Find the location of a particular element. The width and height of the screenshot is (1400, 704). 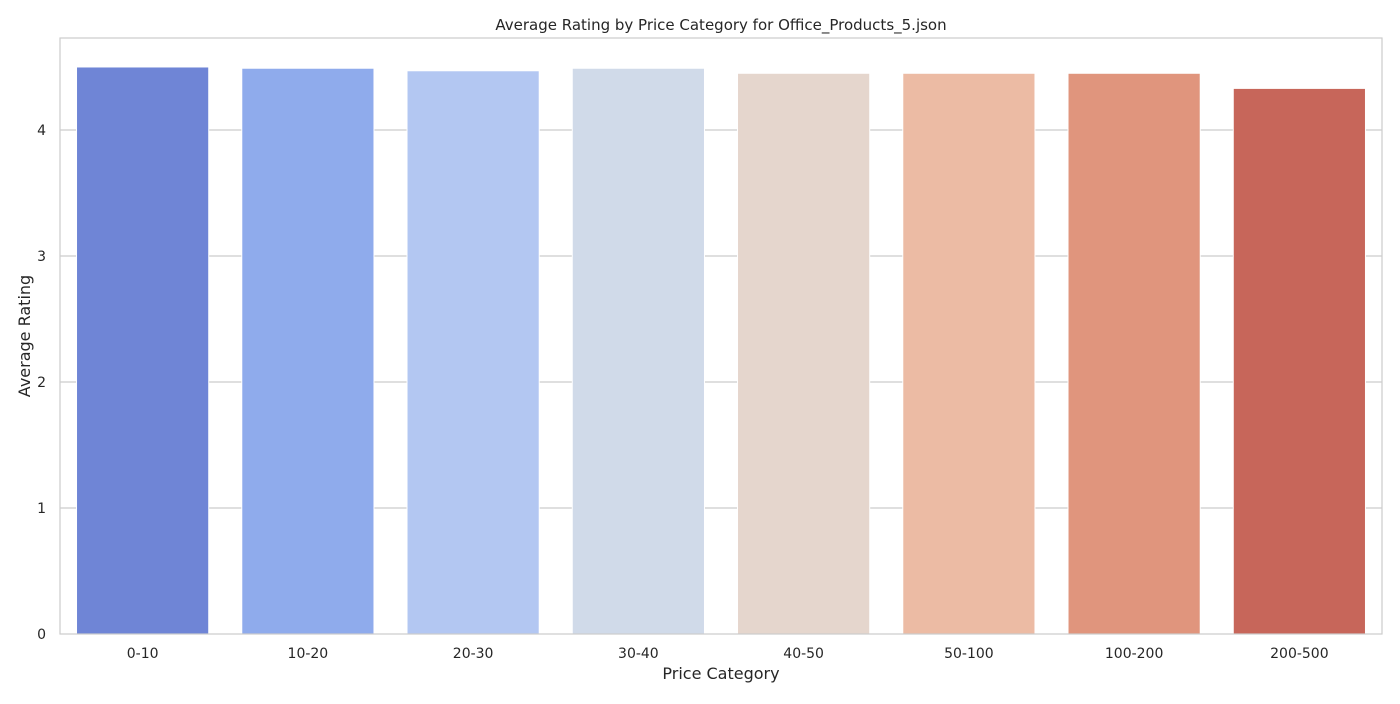

x-axis-label: Price Category is located at coordinates (720, 673).